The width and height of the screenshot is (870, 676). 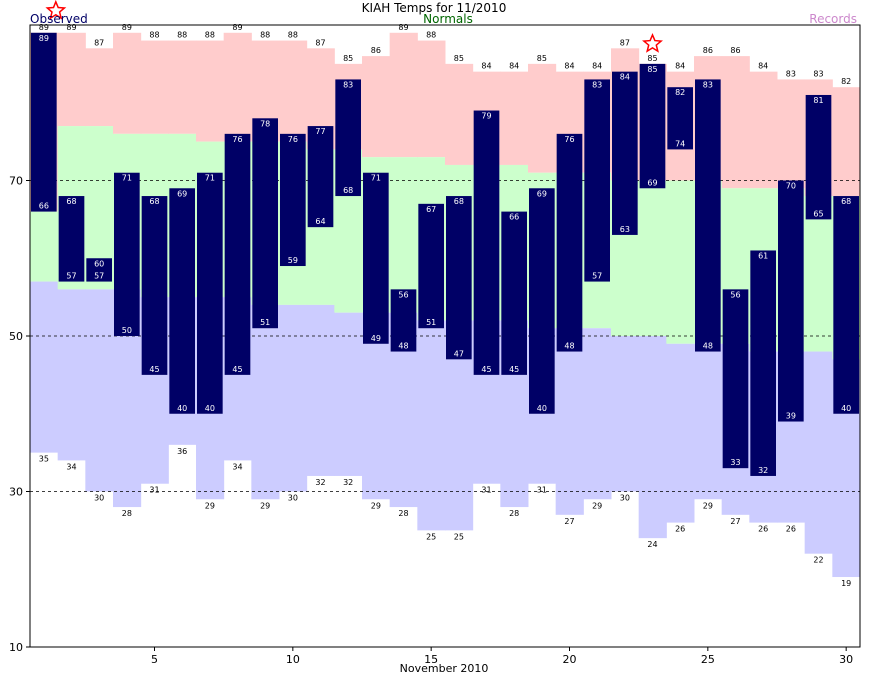 What do you see at coordinates (431, 209) in the screenshot?
I see `observed-high-label: 67` at bounding box center [431, 209].